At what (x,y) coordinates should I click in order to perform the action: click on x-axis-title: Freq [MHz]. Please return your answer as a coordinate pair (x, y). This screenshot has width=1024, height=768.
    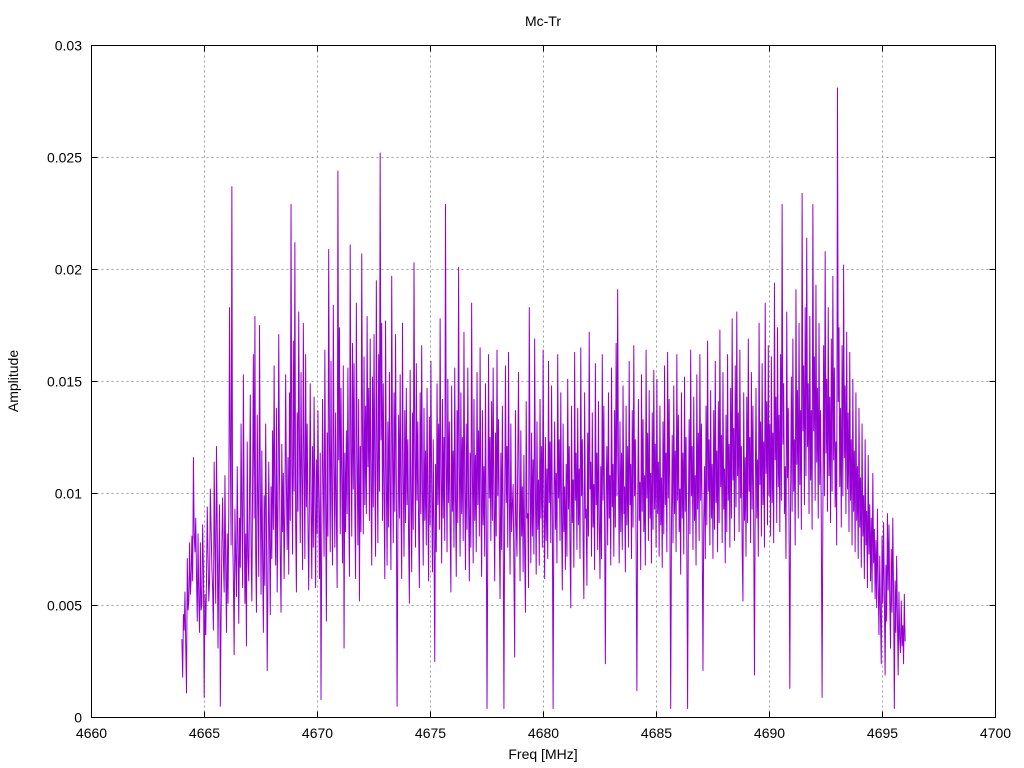
    Looking at the image, I should click on (542, 754).